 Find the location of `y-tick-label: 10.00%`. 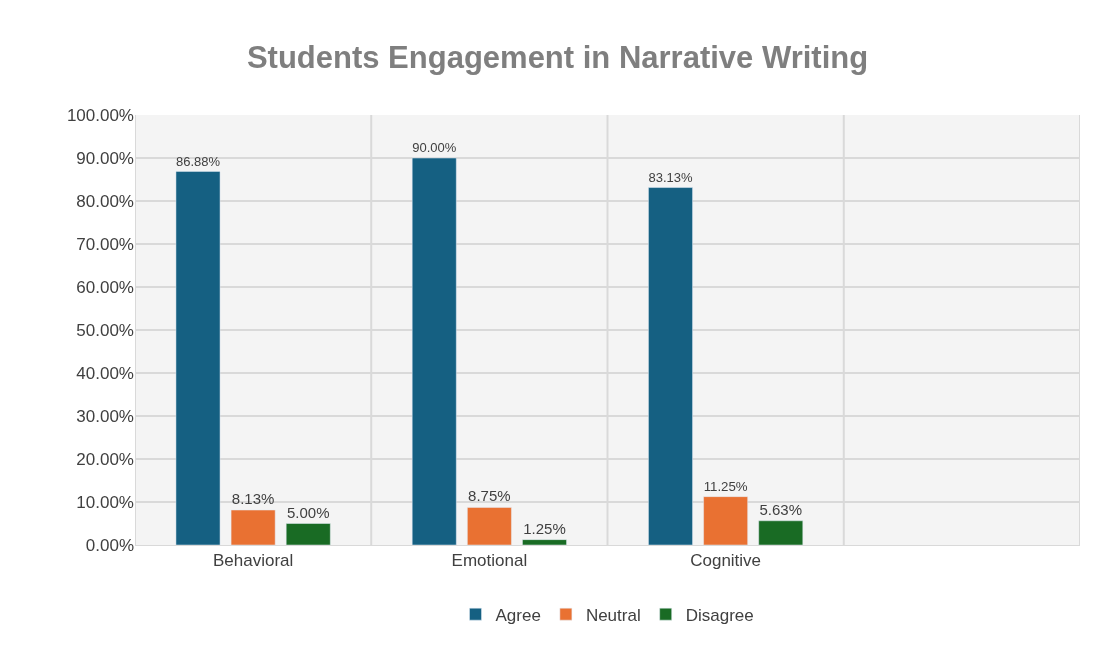

y-tick-label: 10.00% is located at coordinates (105, 502).